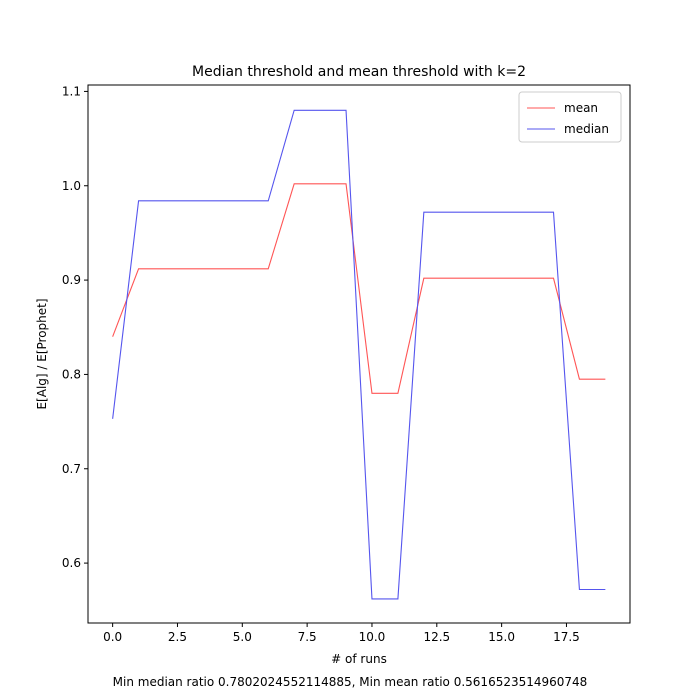 The image size is (700, 700). I want to click on legend-label-median: median, so click(586, 129).